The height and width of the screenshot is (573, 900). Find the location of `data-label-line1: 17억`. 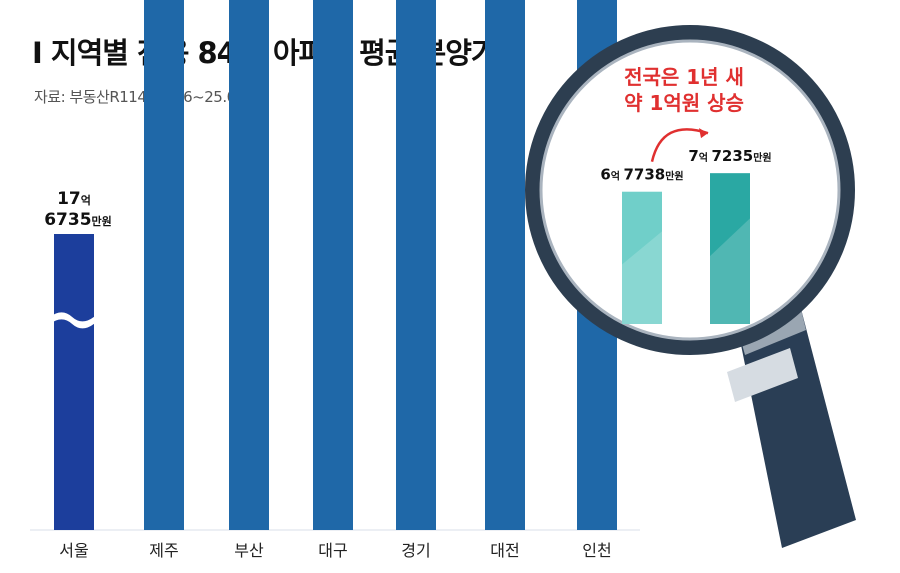

data-label-line1: 17억 is located at coordinates (74, 199).